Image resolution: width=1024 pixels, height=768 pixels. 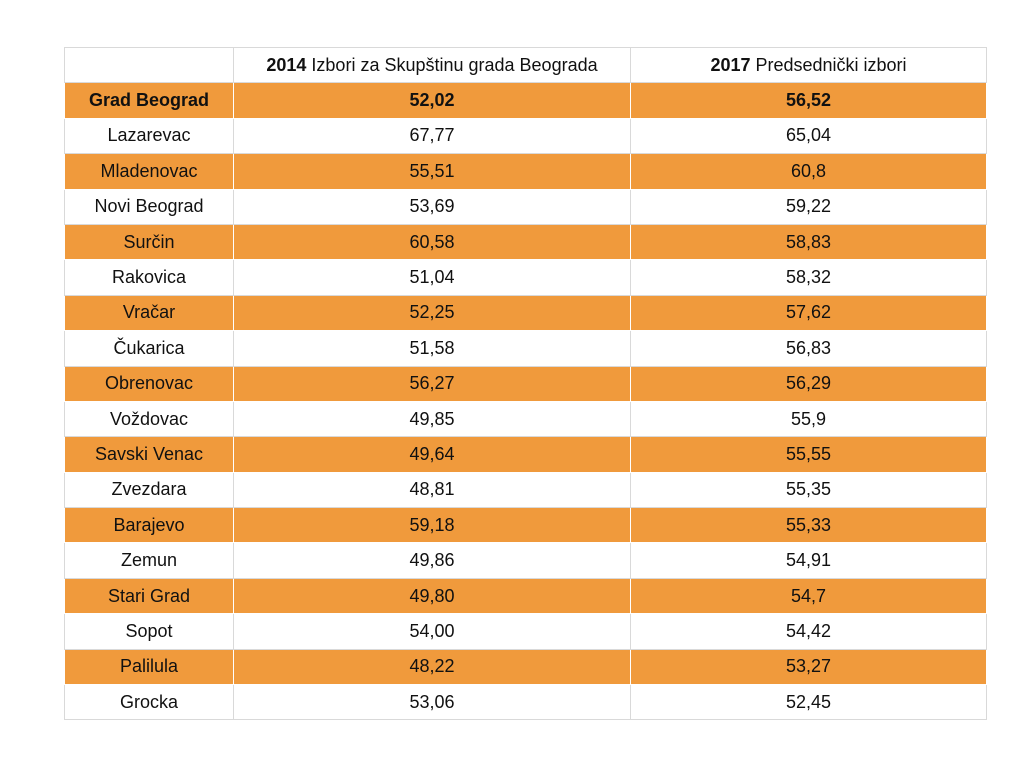 I want to click on turnout-2014-cell: 48,22, so click(x=432, y=667).